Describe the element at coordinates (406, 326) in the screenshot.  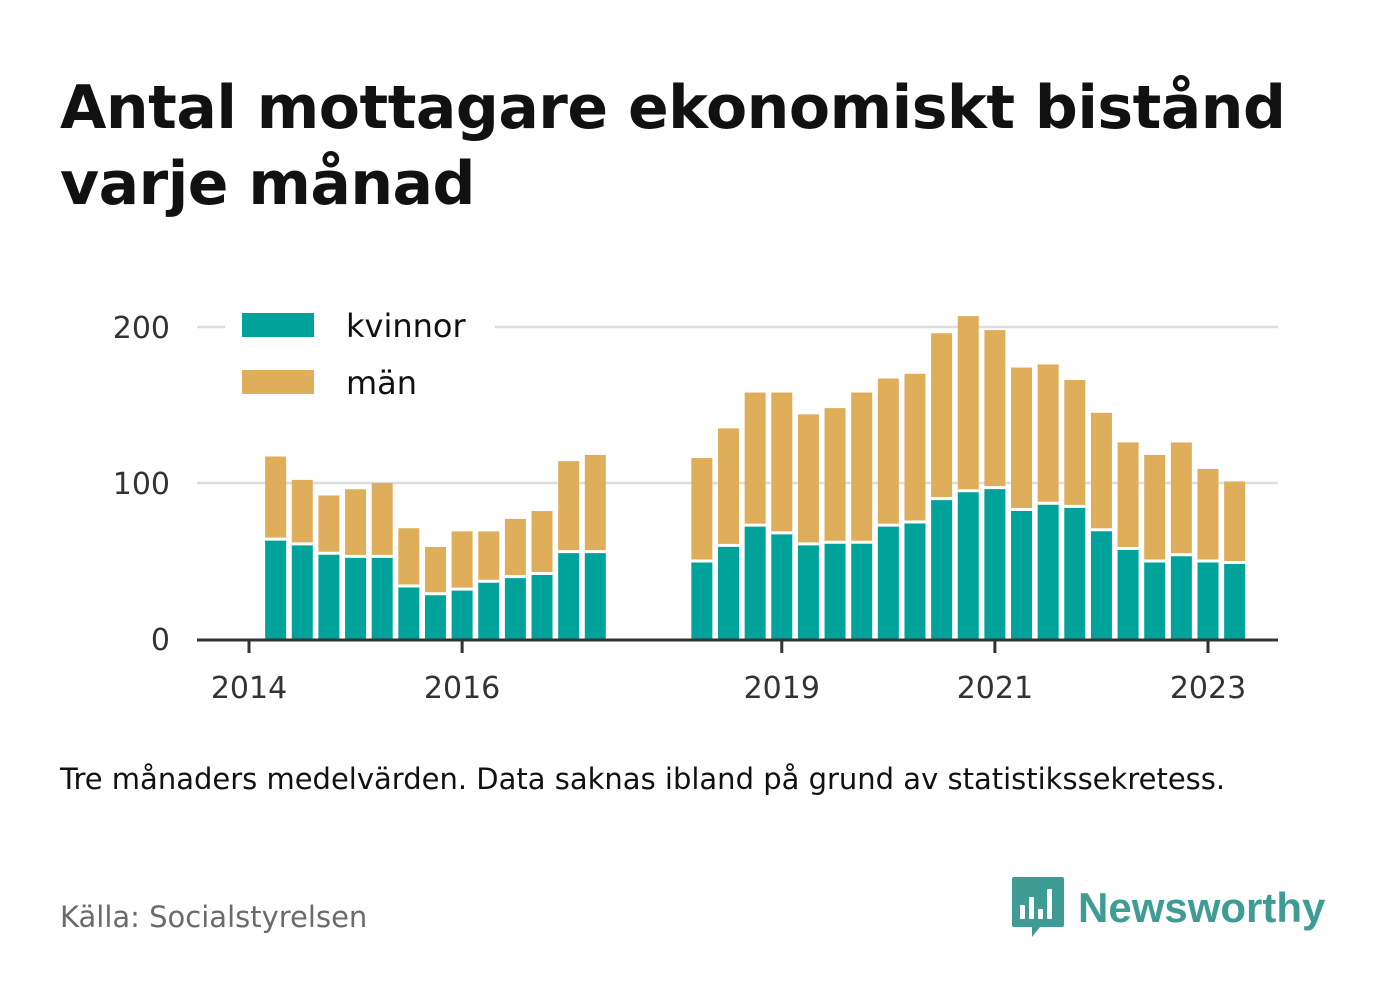
I see `legend-label: kvinnor` at that location.